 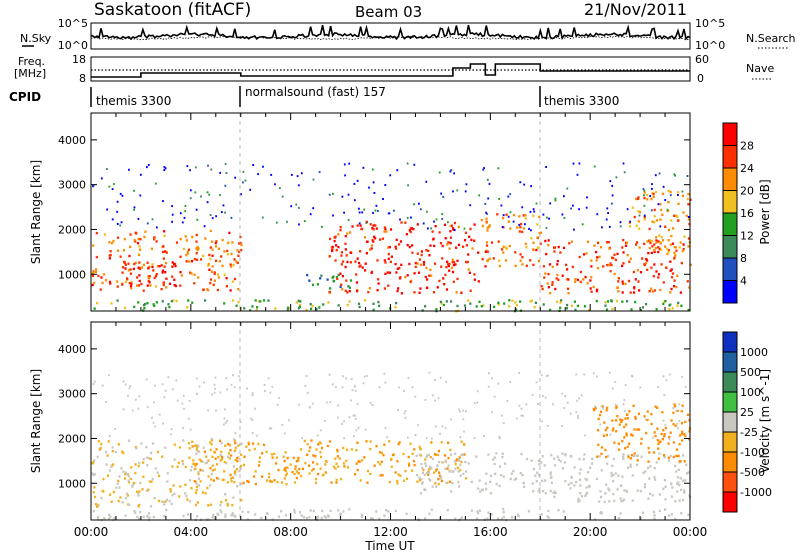 What do you see at coordinates (750, 392) in the screenshot?
I see `colorbar-tick-label: 100` at bounding box center [750, 392].